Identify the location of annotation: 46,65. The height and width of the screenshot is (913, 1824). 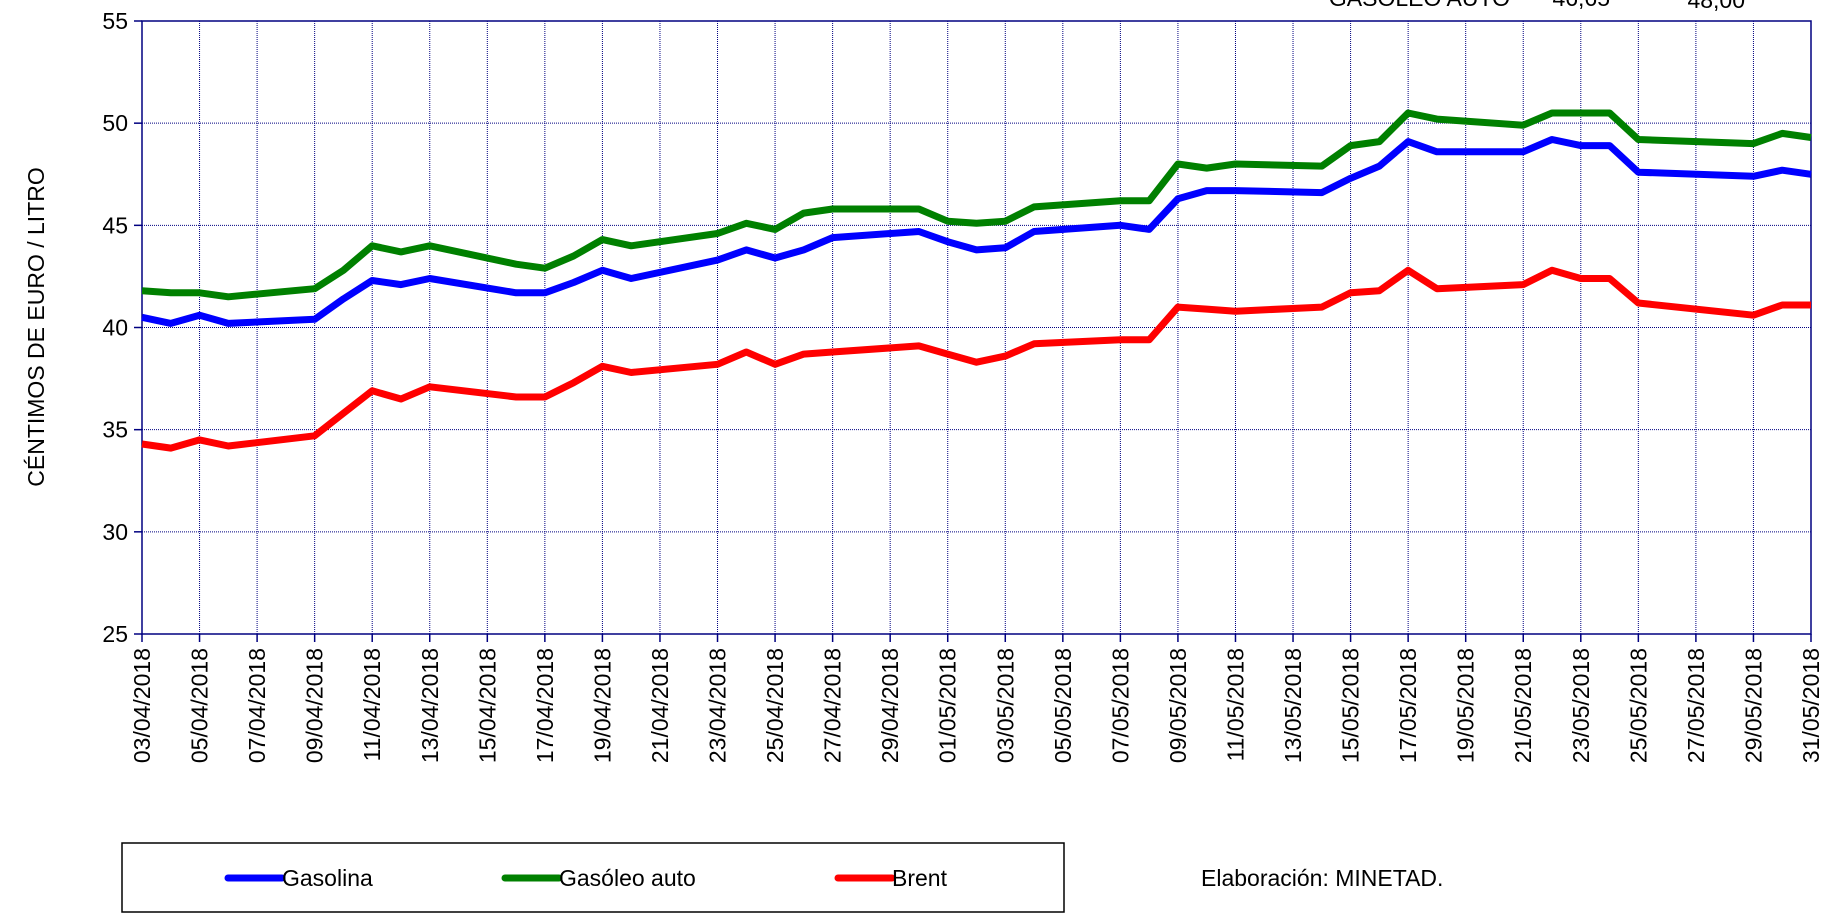
(1581, 5).